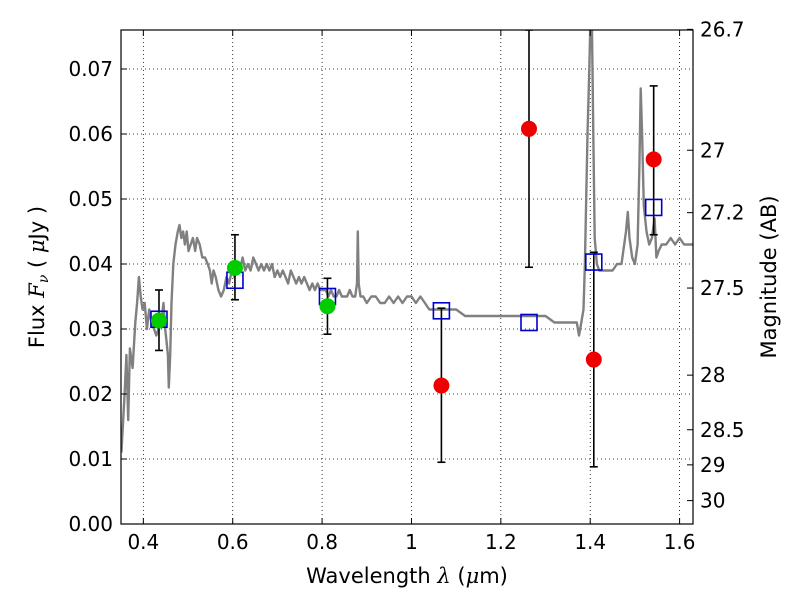 This screenshot has width=800, height=600. I want to click on y2-tick-label: 30, so click(712, 501).